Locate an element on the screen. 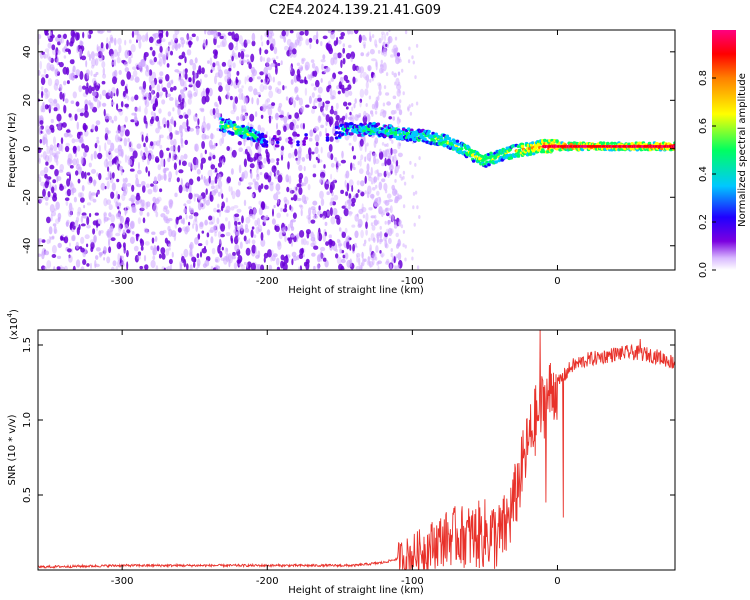  x-tick-label: -300 is located at coordinates (122, 281).